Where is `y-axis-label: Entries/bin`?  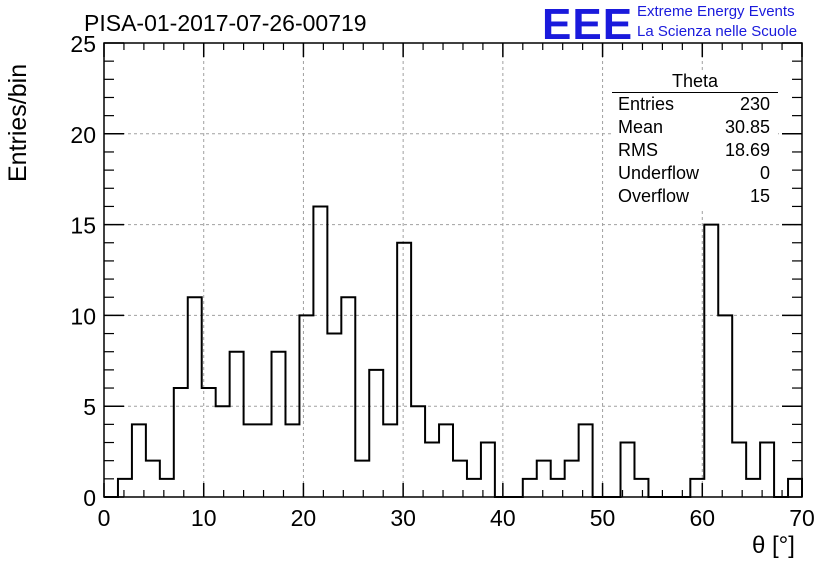
y-axis-label: Entries/bin is located at coordinates (18, 122).